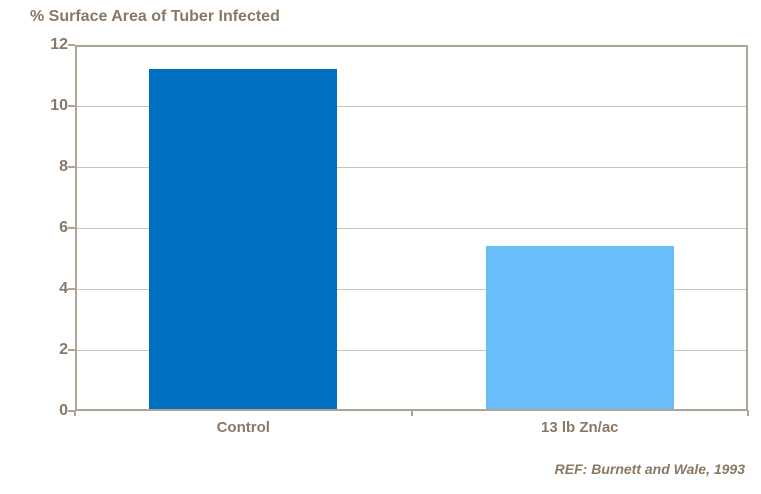  I want to click on y-axis-tick-label: 2, so click(63, 349).